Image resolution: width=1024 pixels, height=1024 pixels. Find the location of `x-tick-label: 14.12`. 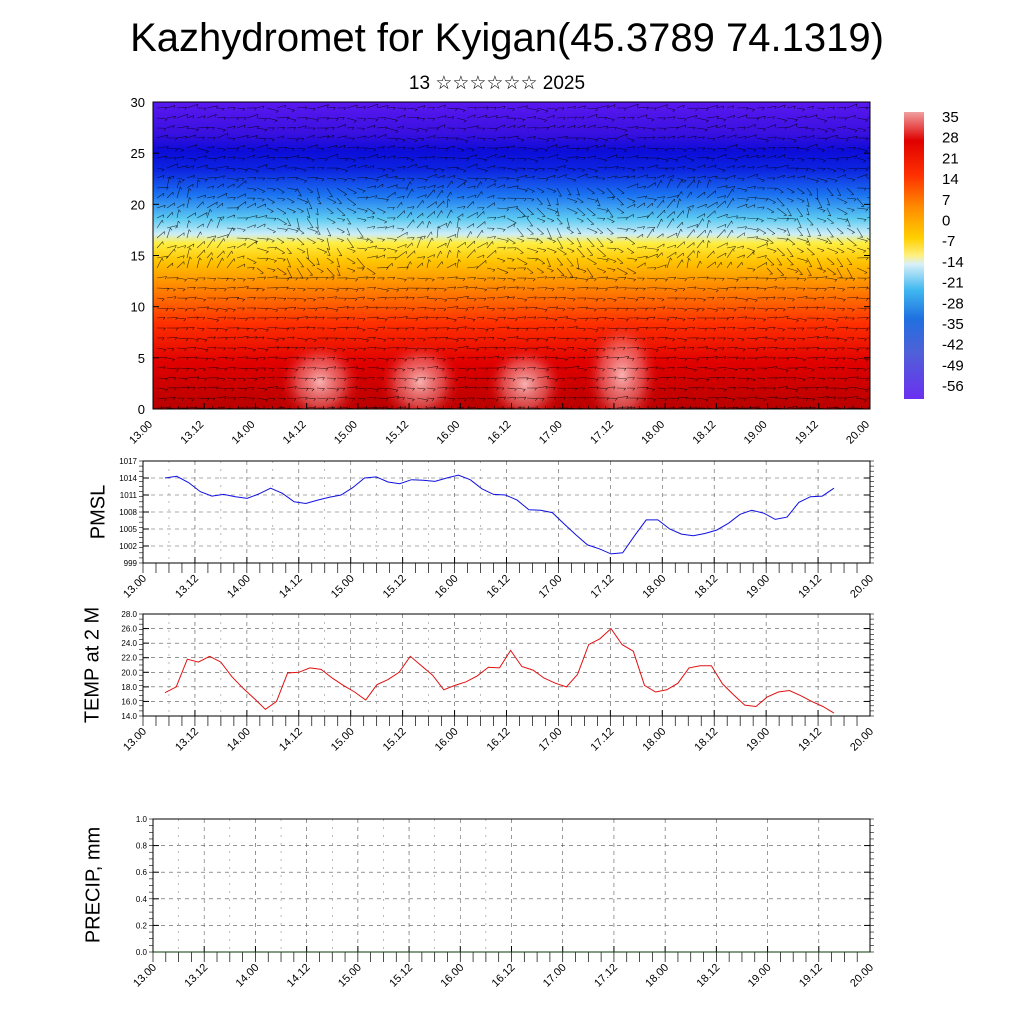

x-tick-label: 14.12 is located at coordinates (291, 587).